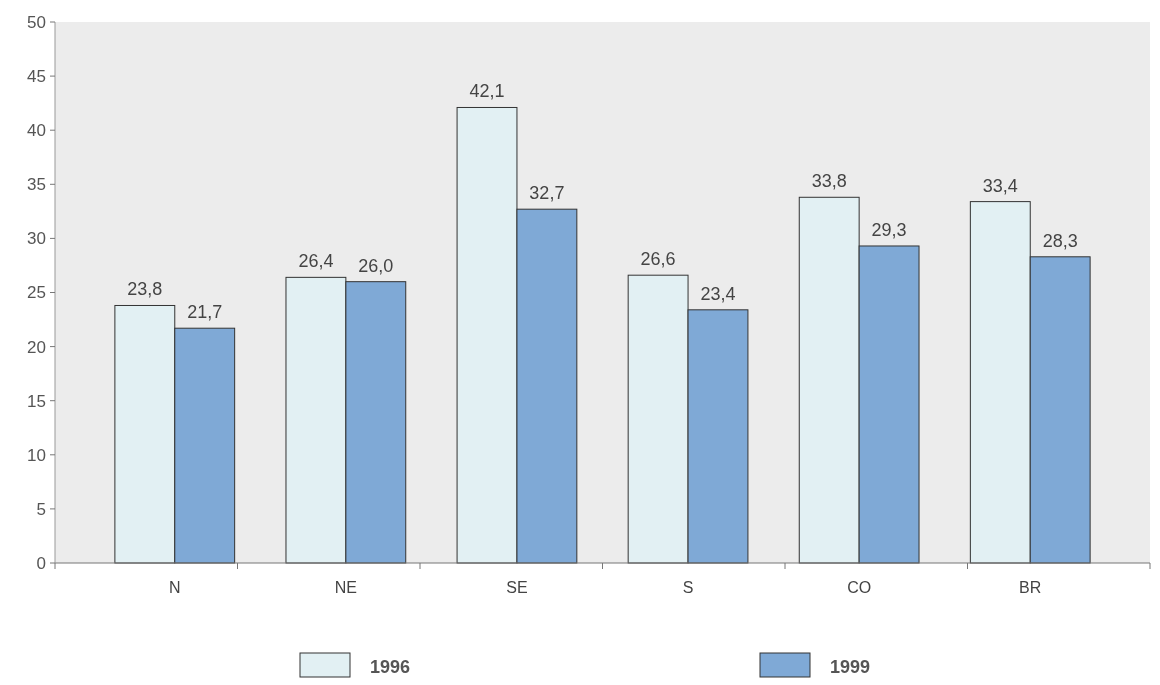  Describe the element at coordinates (547, 193) in the screenshot. I see `data-label: 32,7` at that location.